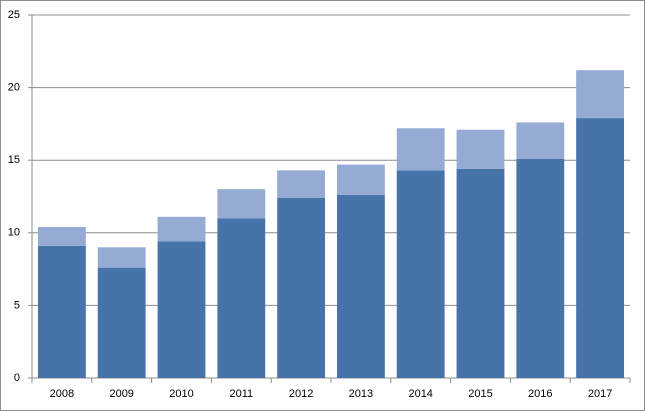  I want to click on y-tick-label: 15, so click(14, 160).